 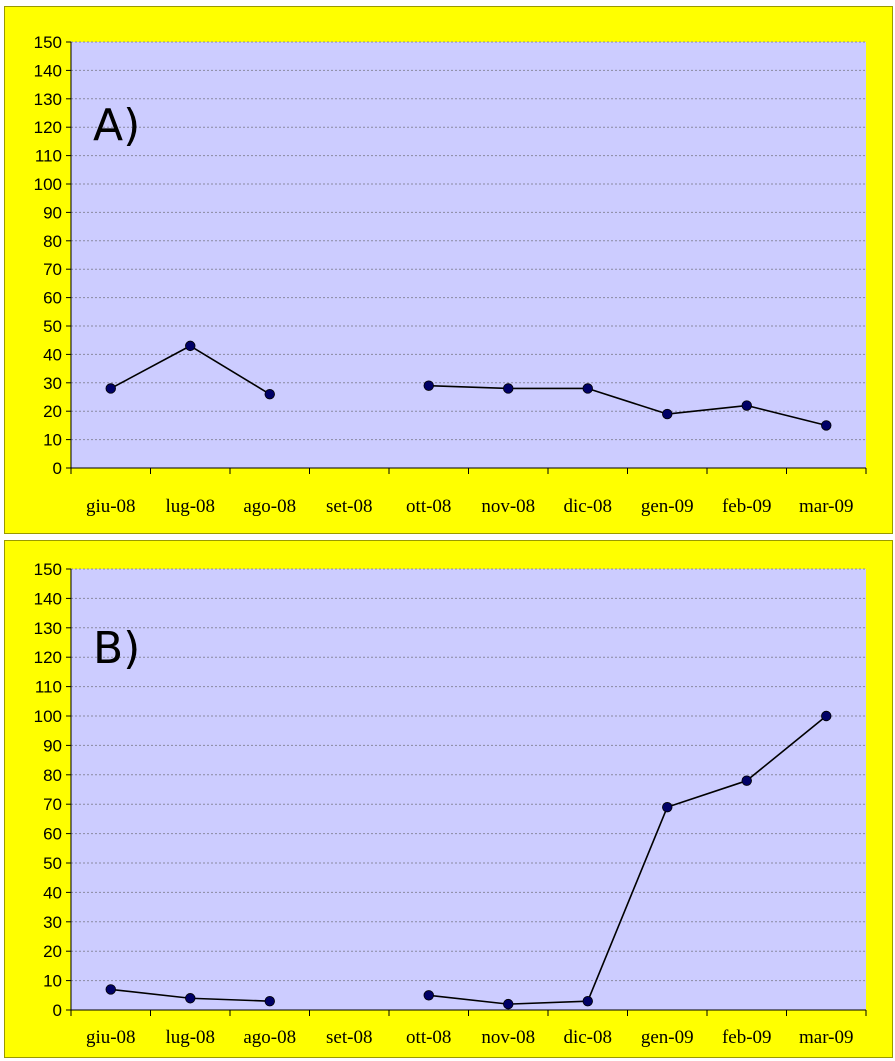 I want to click on y-tick-label-b-150: 150, so click(x=48, y=569).